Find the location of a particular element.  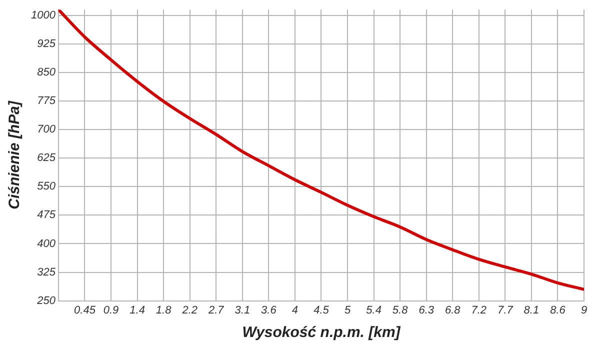

x-tick-label: 3.6 is located at coordinates (269, 310).